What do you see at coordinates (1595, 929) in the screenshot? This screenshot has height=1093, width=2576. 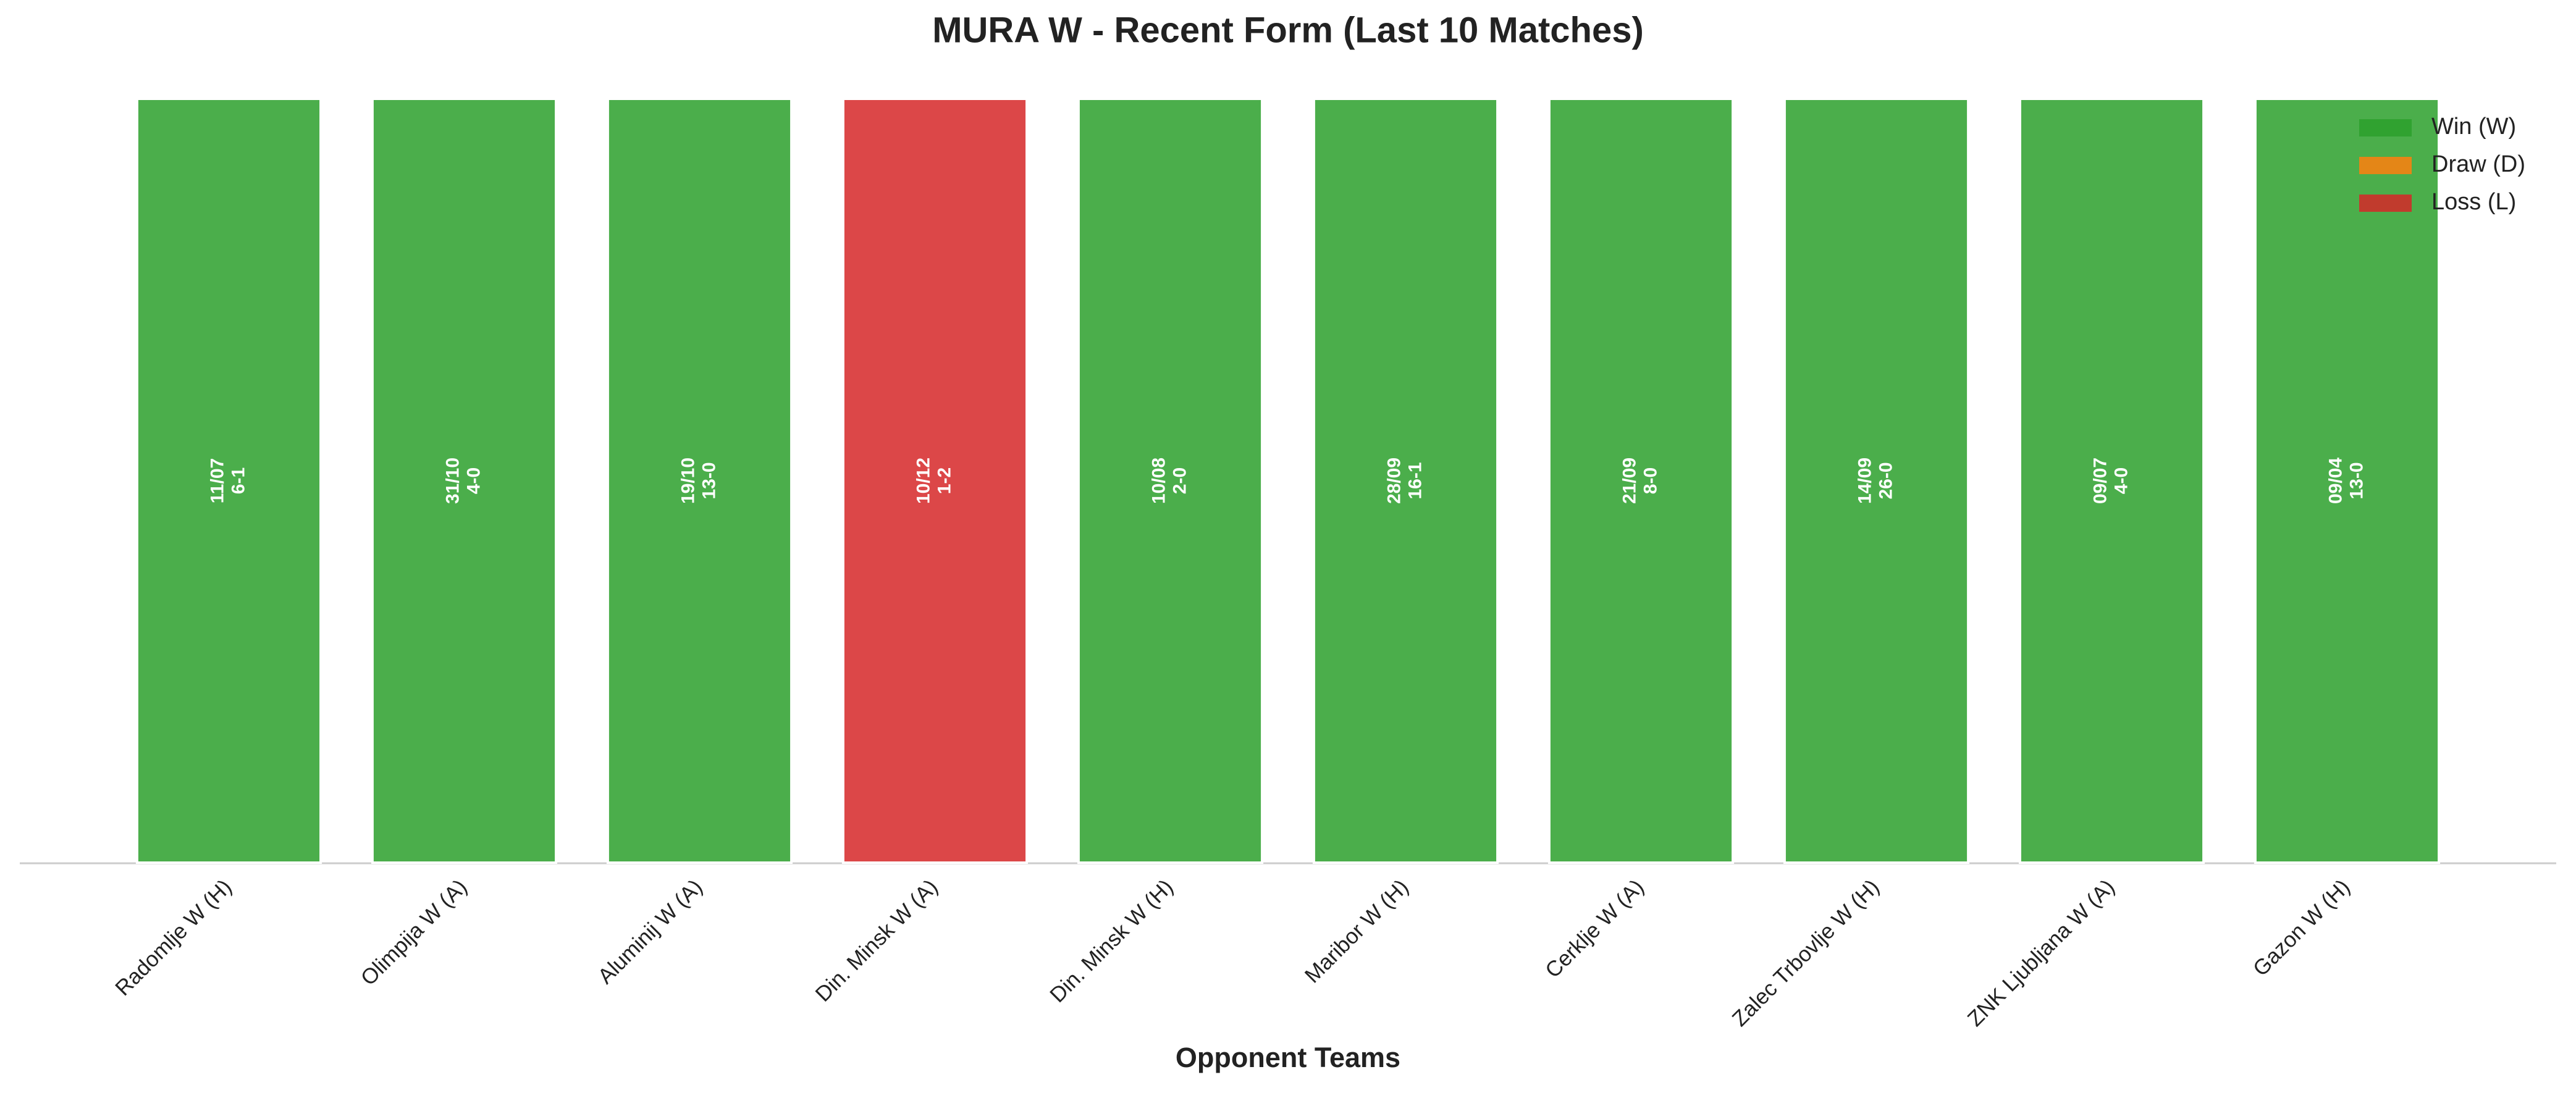 I see `x-tick-label: Cerklje W (A)` at bounding box center [1595, 929].